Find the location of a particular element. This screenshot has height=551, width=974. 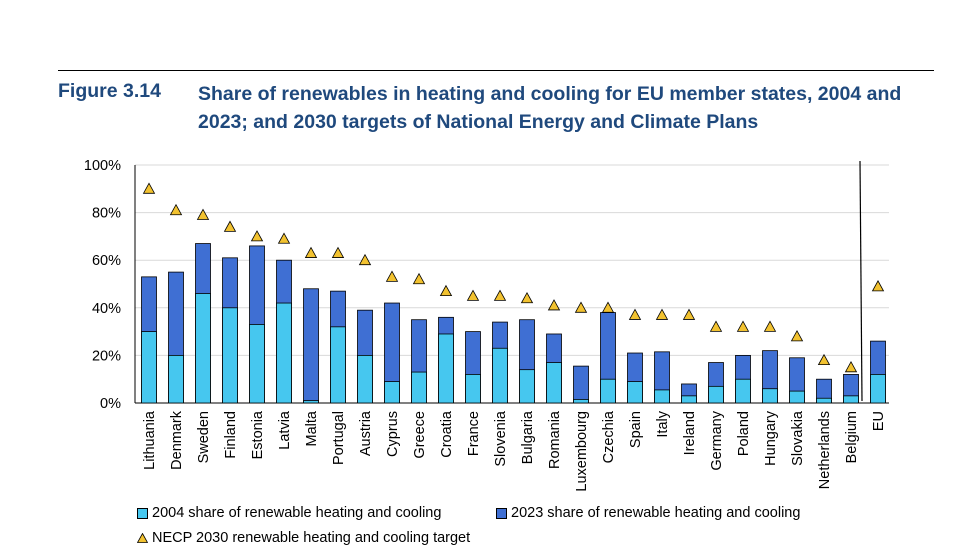

figure-label: Figure 3.14 is located at coordinates (109, 91).